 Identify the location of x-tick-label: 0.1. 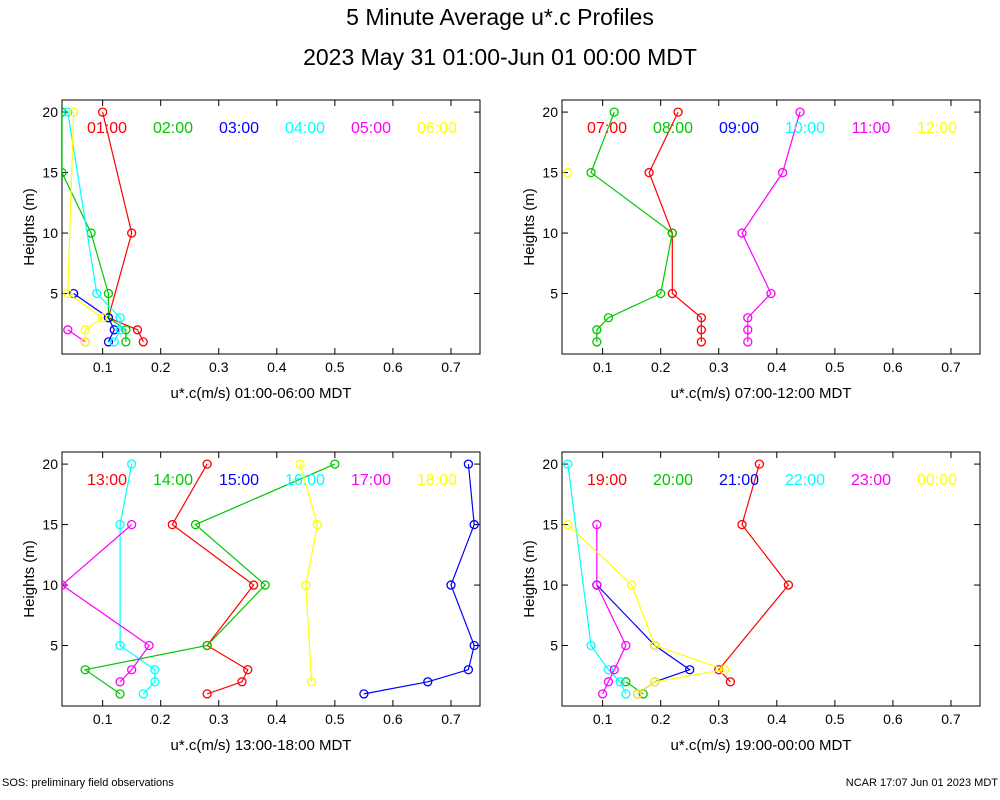
(103, 719).